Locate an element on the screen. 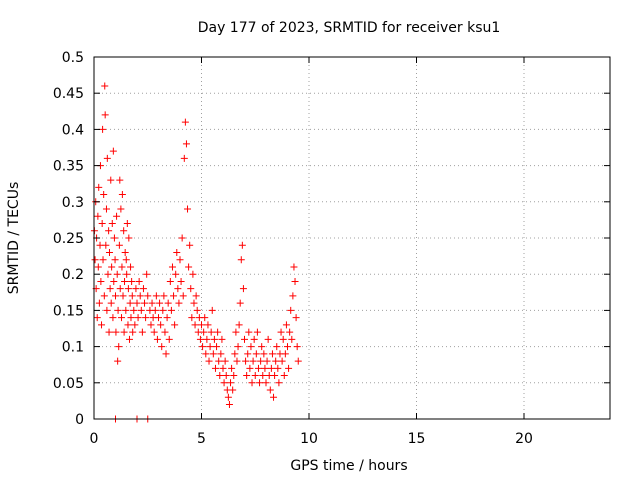 The width and height of the screenshot is (640, 480). y-tick-labels: 0 0.05 0.1 0.15 0.2 0.25 0.3 0.35 0.4 0.45 0.5 is located at coordinates (68, 239).